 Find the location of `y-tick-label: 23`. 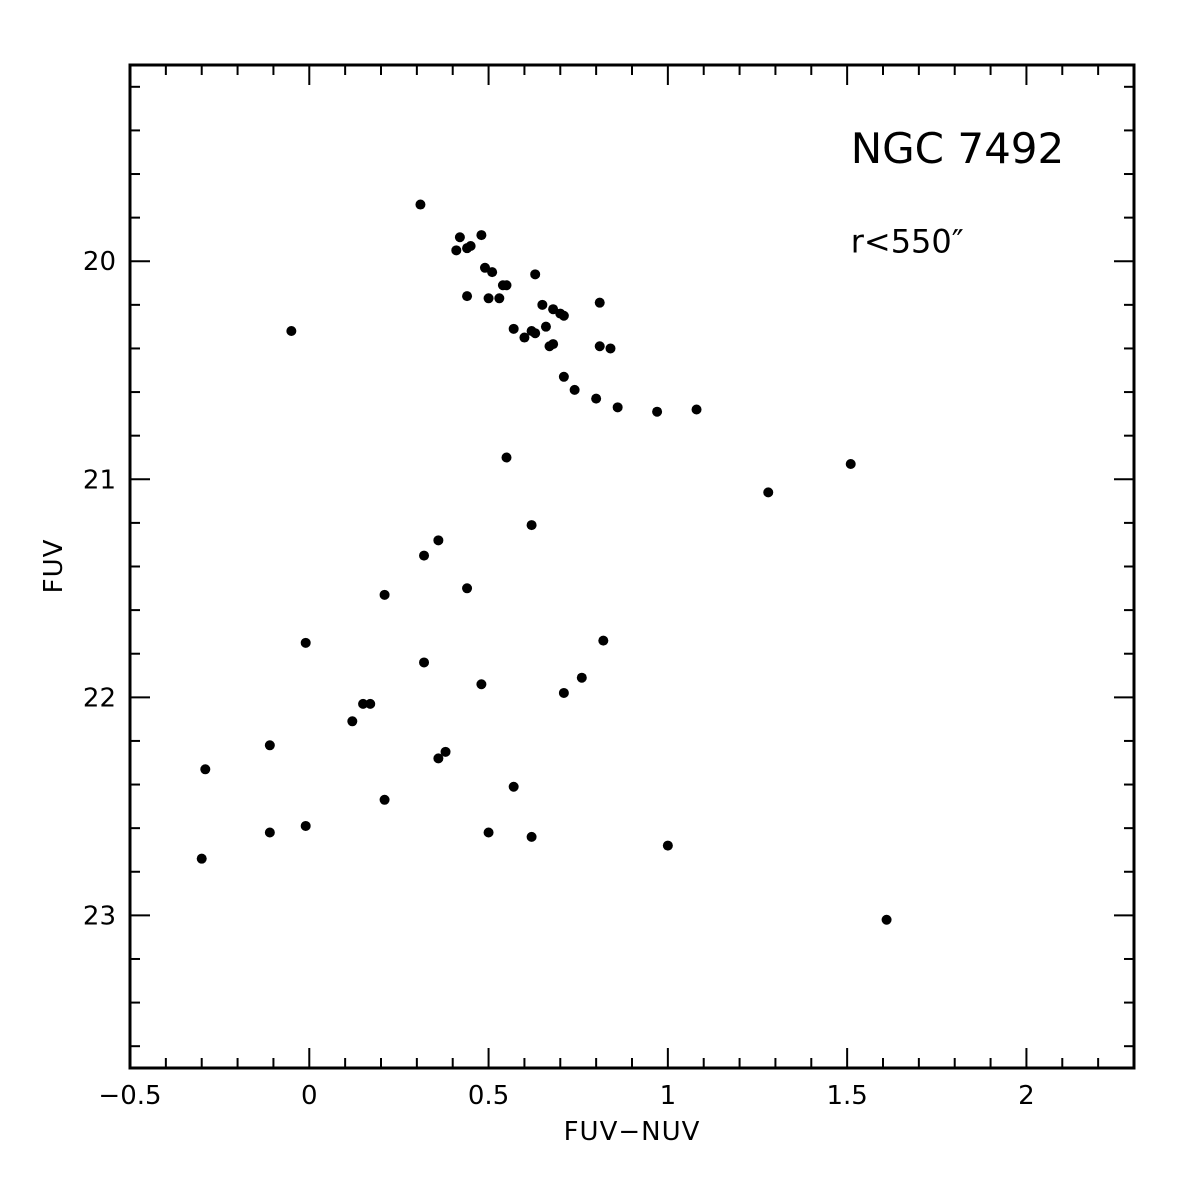

y-tick-label: 23 is located at coordinates (99, 916).